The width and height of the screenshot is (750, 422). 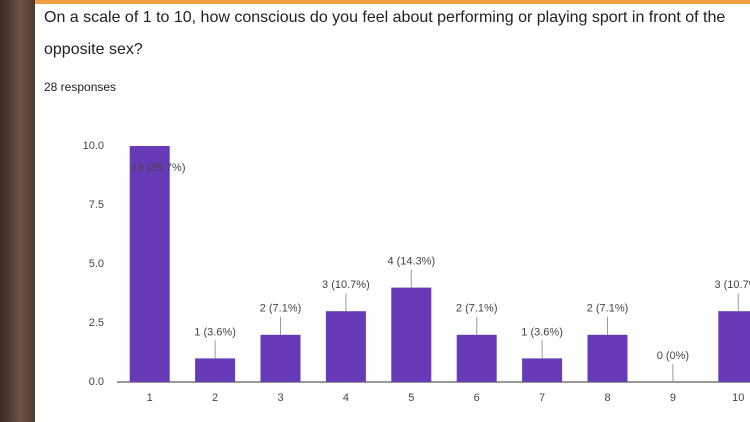 I want to click on value-label: 10 (35.7%), so click(x=159, y=168).